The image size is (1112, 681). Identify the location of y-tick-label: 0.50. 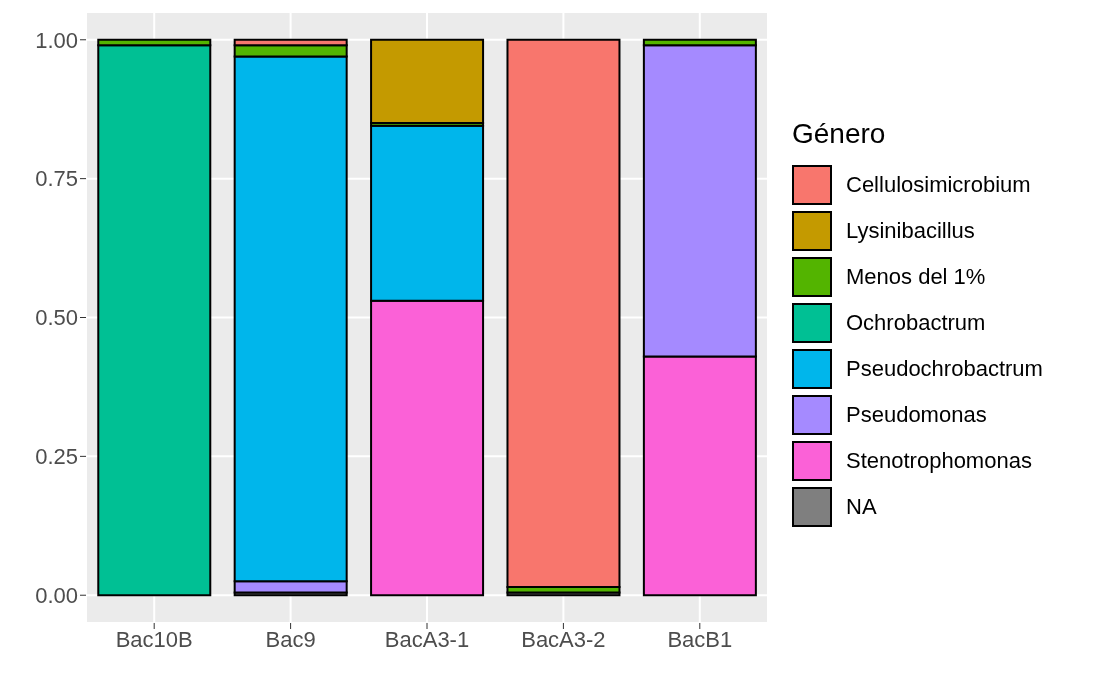
(56, 318).